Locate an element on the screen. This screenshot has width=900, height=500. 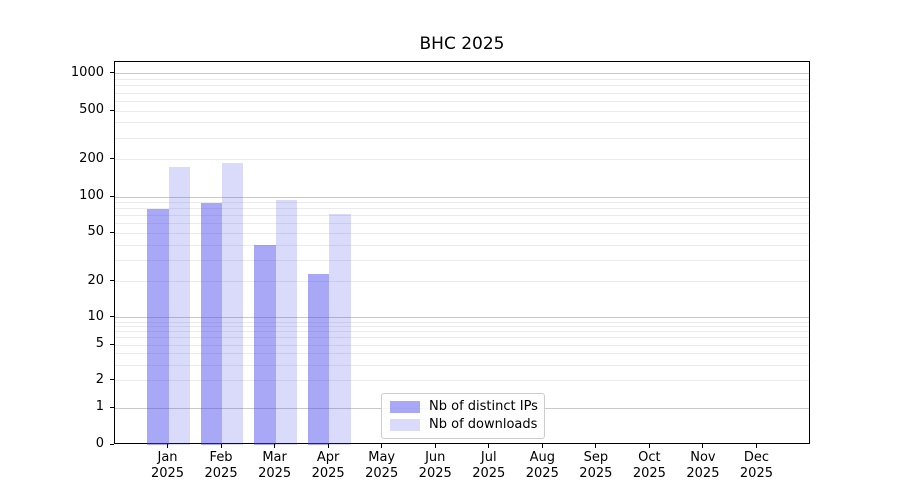
x-tick-label: Feb 2025 is located at coordinates (221, 465).